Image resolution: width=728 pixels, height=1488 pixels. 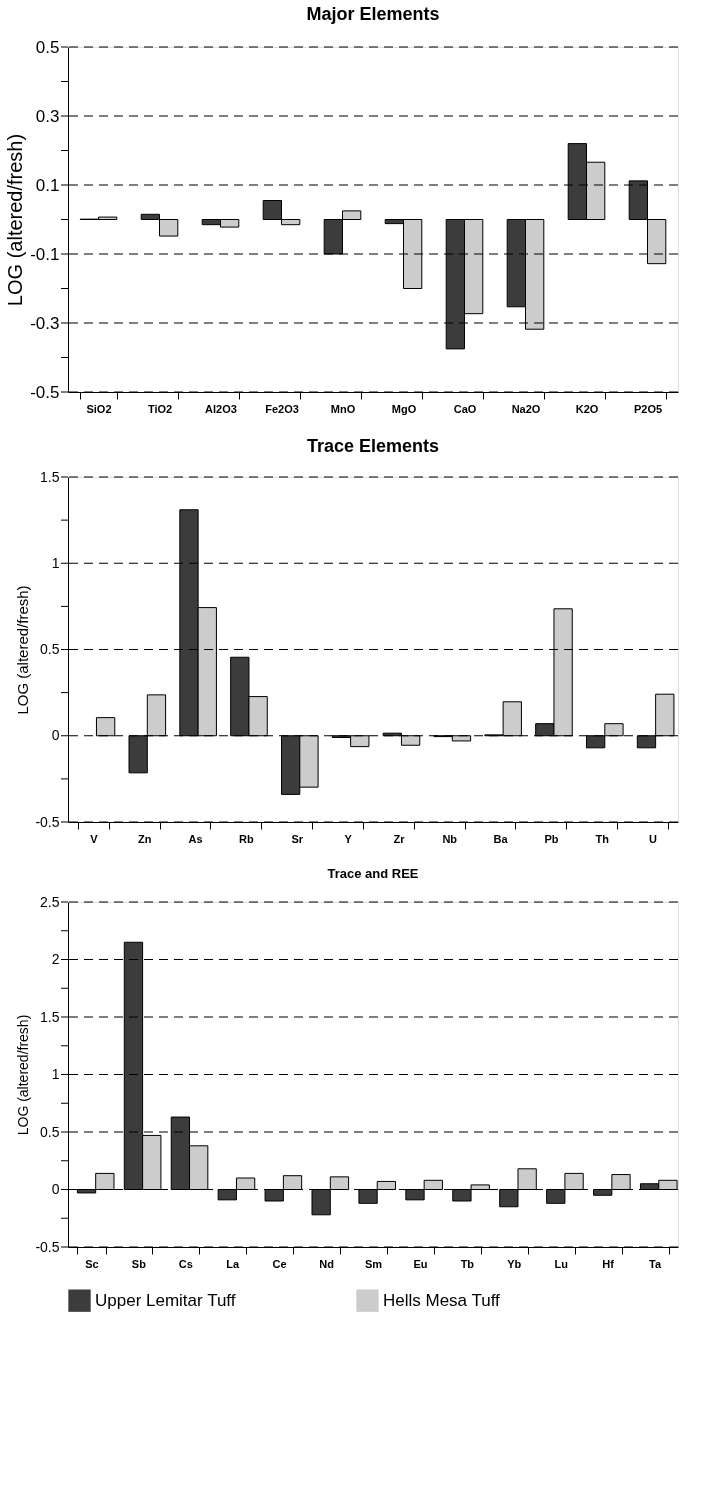 I want to click on x-tick-label: K2O, so click(x=587, y=408).